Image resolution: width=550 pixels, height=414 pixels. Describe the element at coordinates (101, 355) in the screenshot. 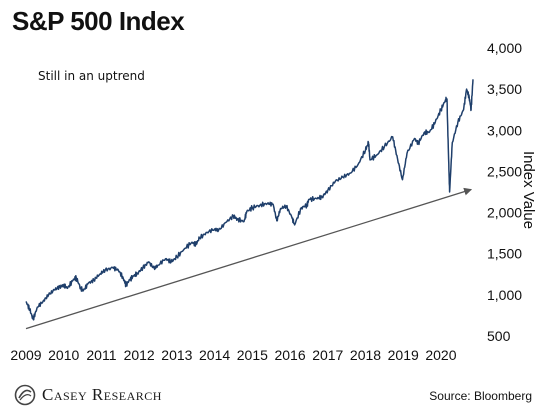

I see `x-tick-label: 2011` at that location.